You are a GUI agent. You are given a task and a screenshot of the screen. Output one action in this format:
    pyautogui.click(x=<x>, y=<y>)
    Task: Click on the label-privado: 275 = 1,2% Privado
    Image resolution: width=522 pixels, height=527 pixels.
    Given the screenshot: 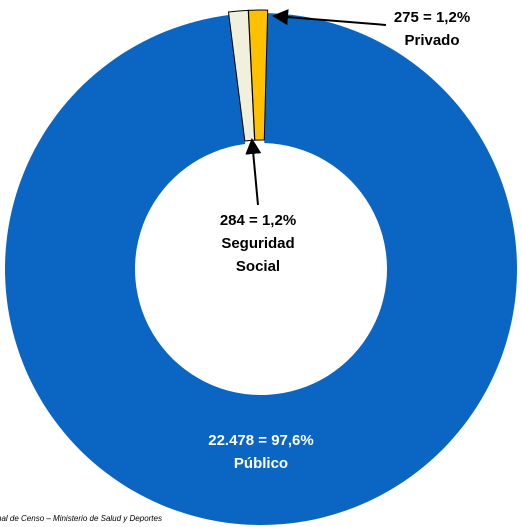 What is the action you would take?
    pyautogui.click(x=432, y=29)
    